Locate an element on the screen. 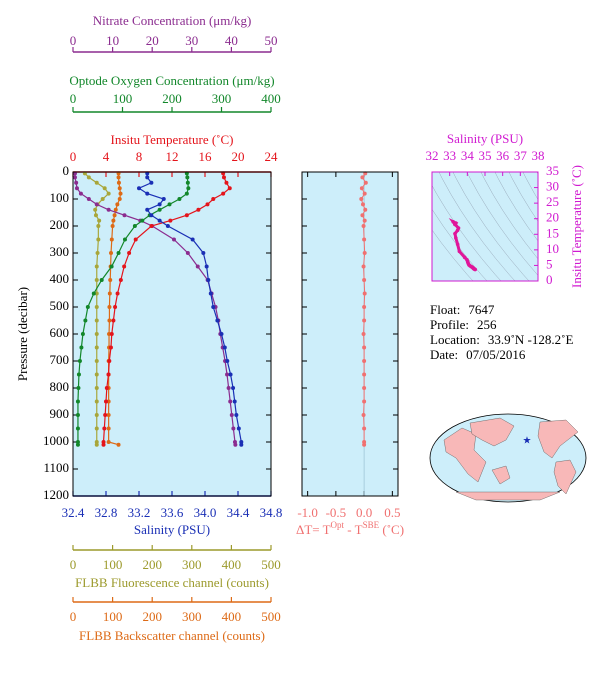 This screenshot has width=608, height=684. y-tick-label: 5 is located at coordinates (549, 263).